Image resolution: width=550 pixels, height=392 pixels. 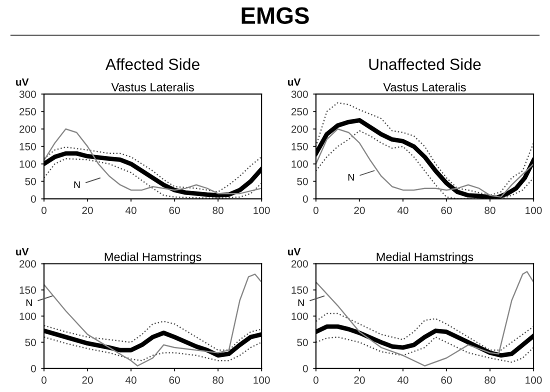 I want to click on text: EMGS, so click(x=275, y=15).